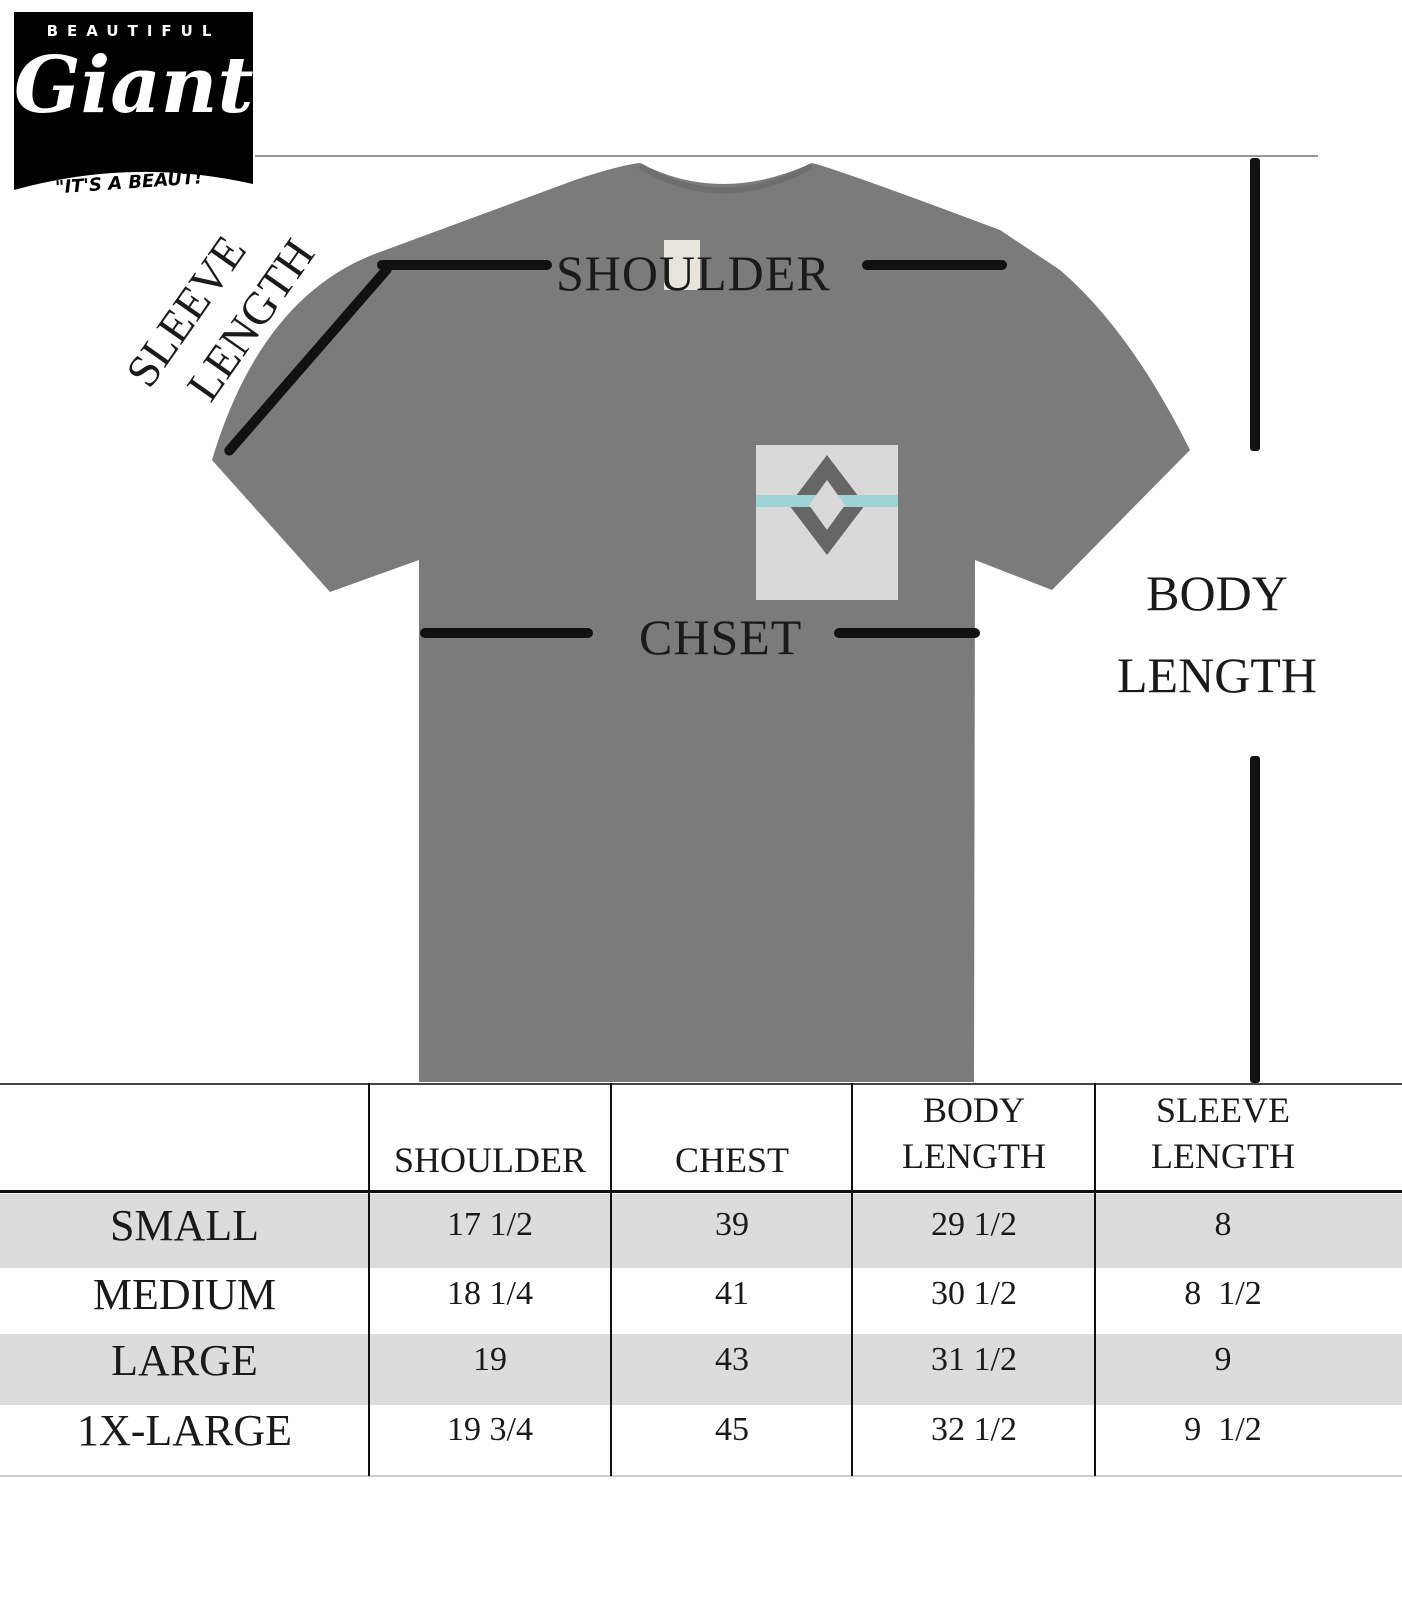 This screenshot has width=1402, height=1600. I want to click on header-line2: CHEST, so click(731, 1160).